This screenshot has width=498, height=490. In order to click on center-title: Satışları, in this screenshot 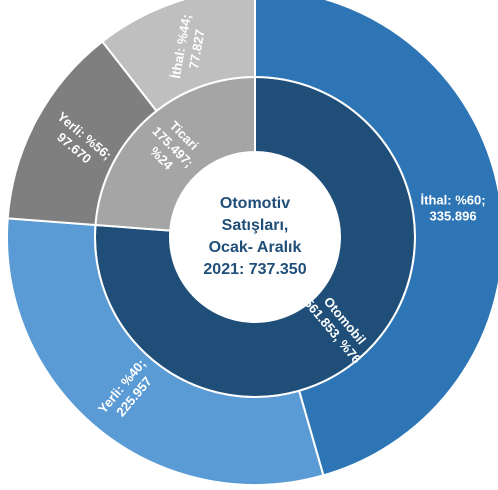, I will do `click(255, 225)`.